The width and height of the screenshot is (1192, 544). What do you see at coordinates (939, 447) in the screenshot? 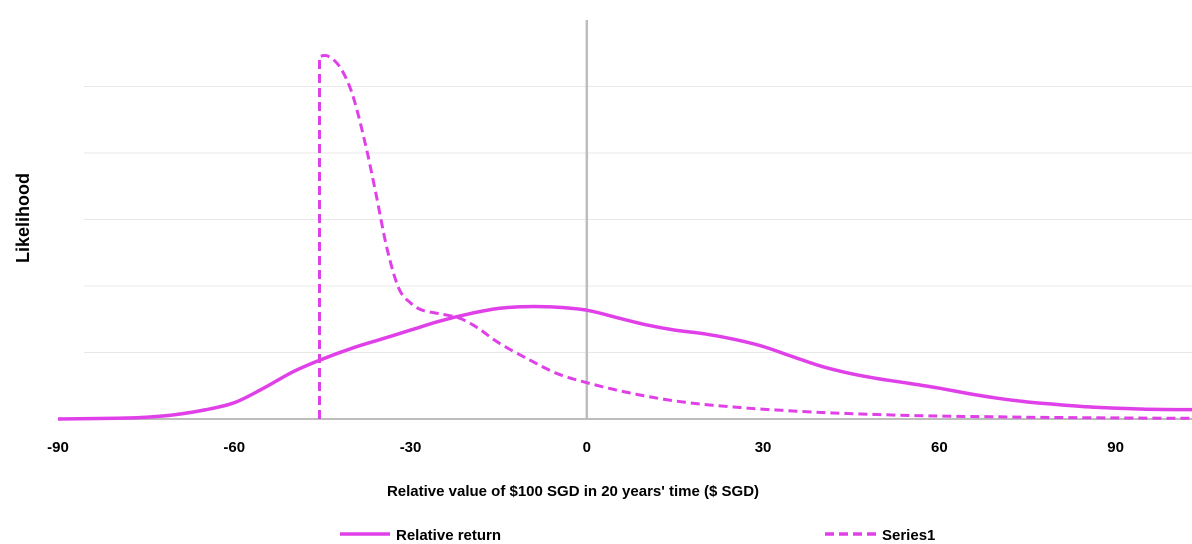
I see `x-tick-label: 60` at bounding box center [939, 447].